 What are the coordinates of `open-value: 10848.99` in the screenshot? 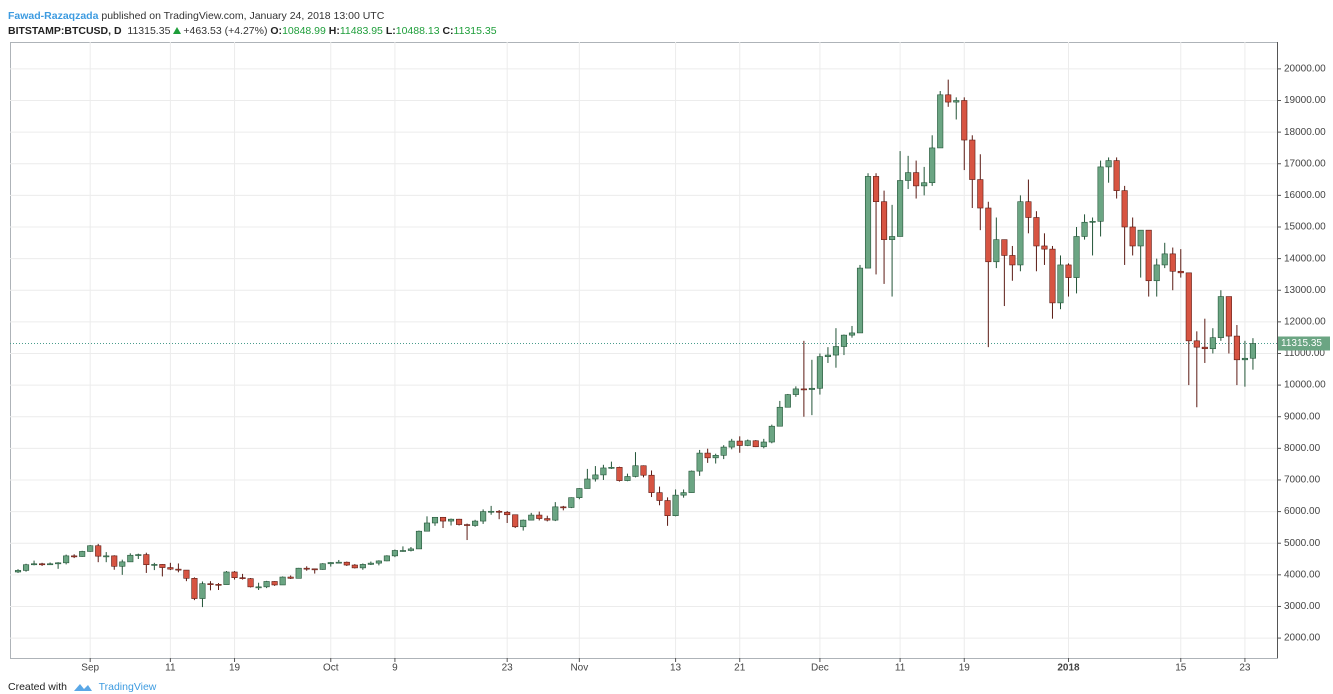 It's located at (304, 31).